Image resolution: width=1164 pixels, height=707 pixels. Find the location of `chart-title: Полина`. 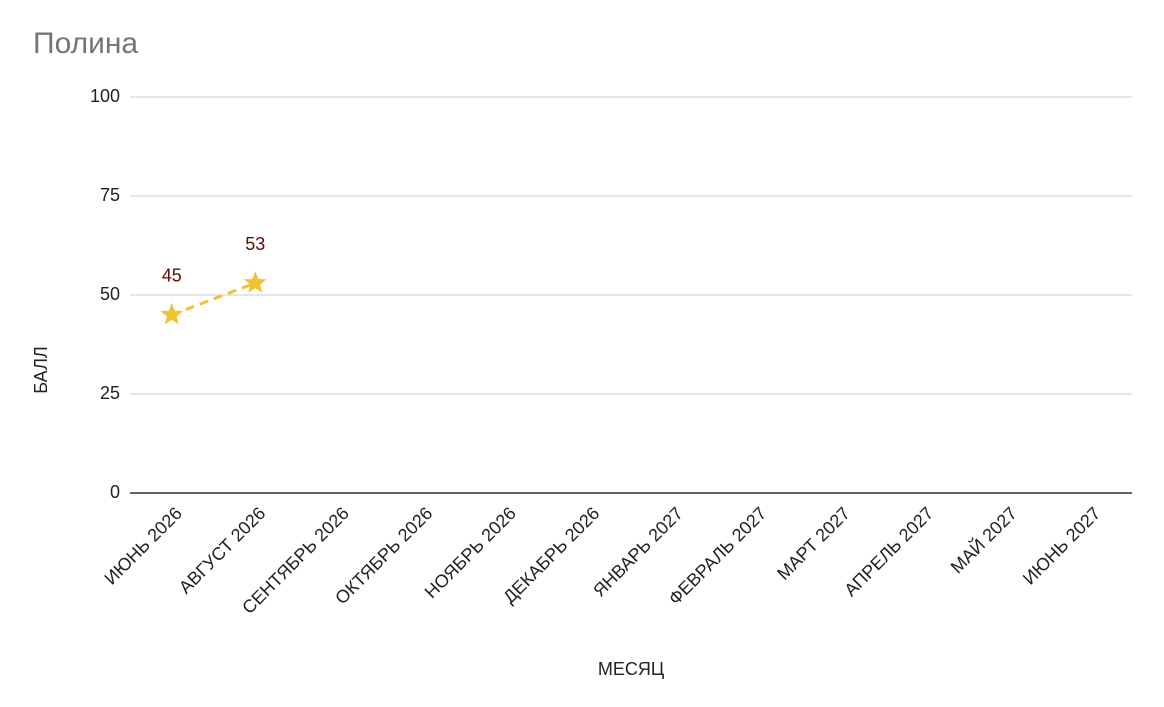

chart-title: Полина is located at coordinates (85, 43).